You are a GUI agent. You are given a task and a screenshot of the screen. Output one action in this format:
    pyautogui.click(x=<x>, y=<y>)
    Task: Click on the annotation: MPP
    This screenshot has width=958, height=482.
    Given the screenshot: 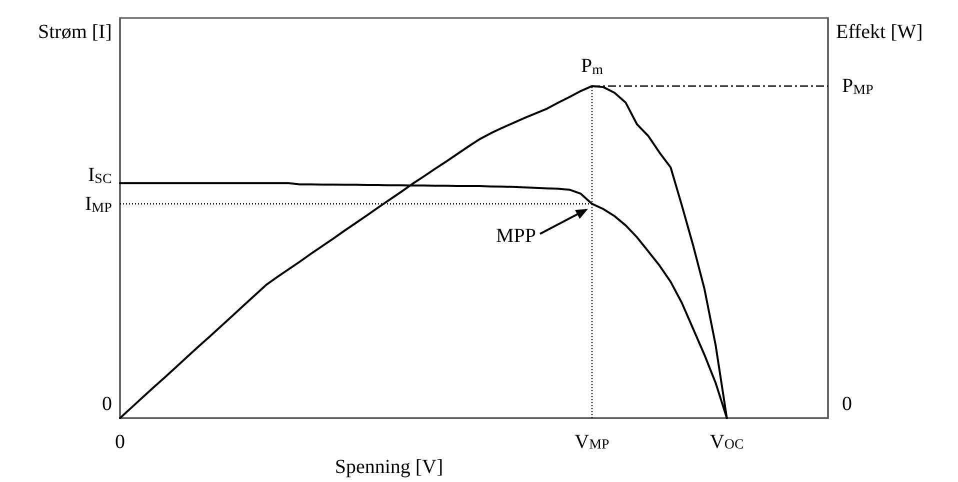 What is the action you would take?
    pyautogui.click(x=516, y=235)
    